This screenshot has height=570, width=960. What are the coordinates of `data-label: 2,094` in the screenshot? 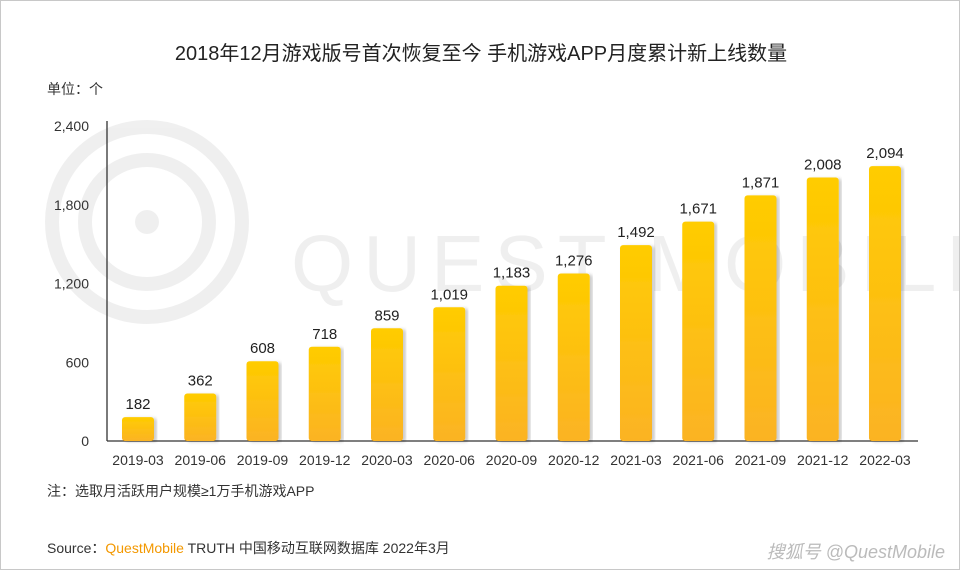 It's located at (885, 153).